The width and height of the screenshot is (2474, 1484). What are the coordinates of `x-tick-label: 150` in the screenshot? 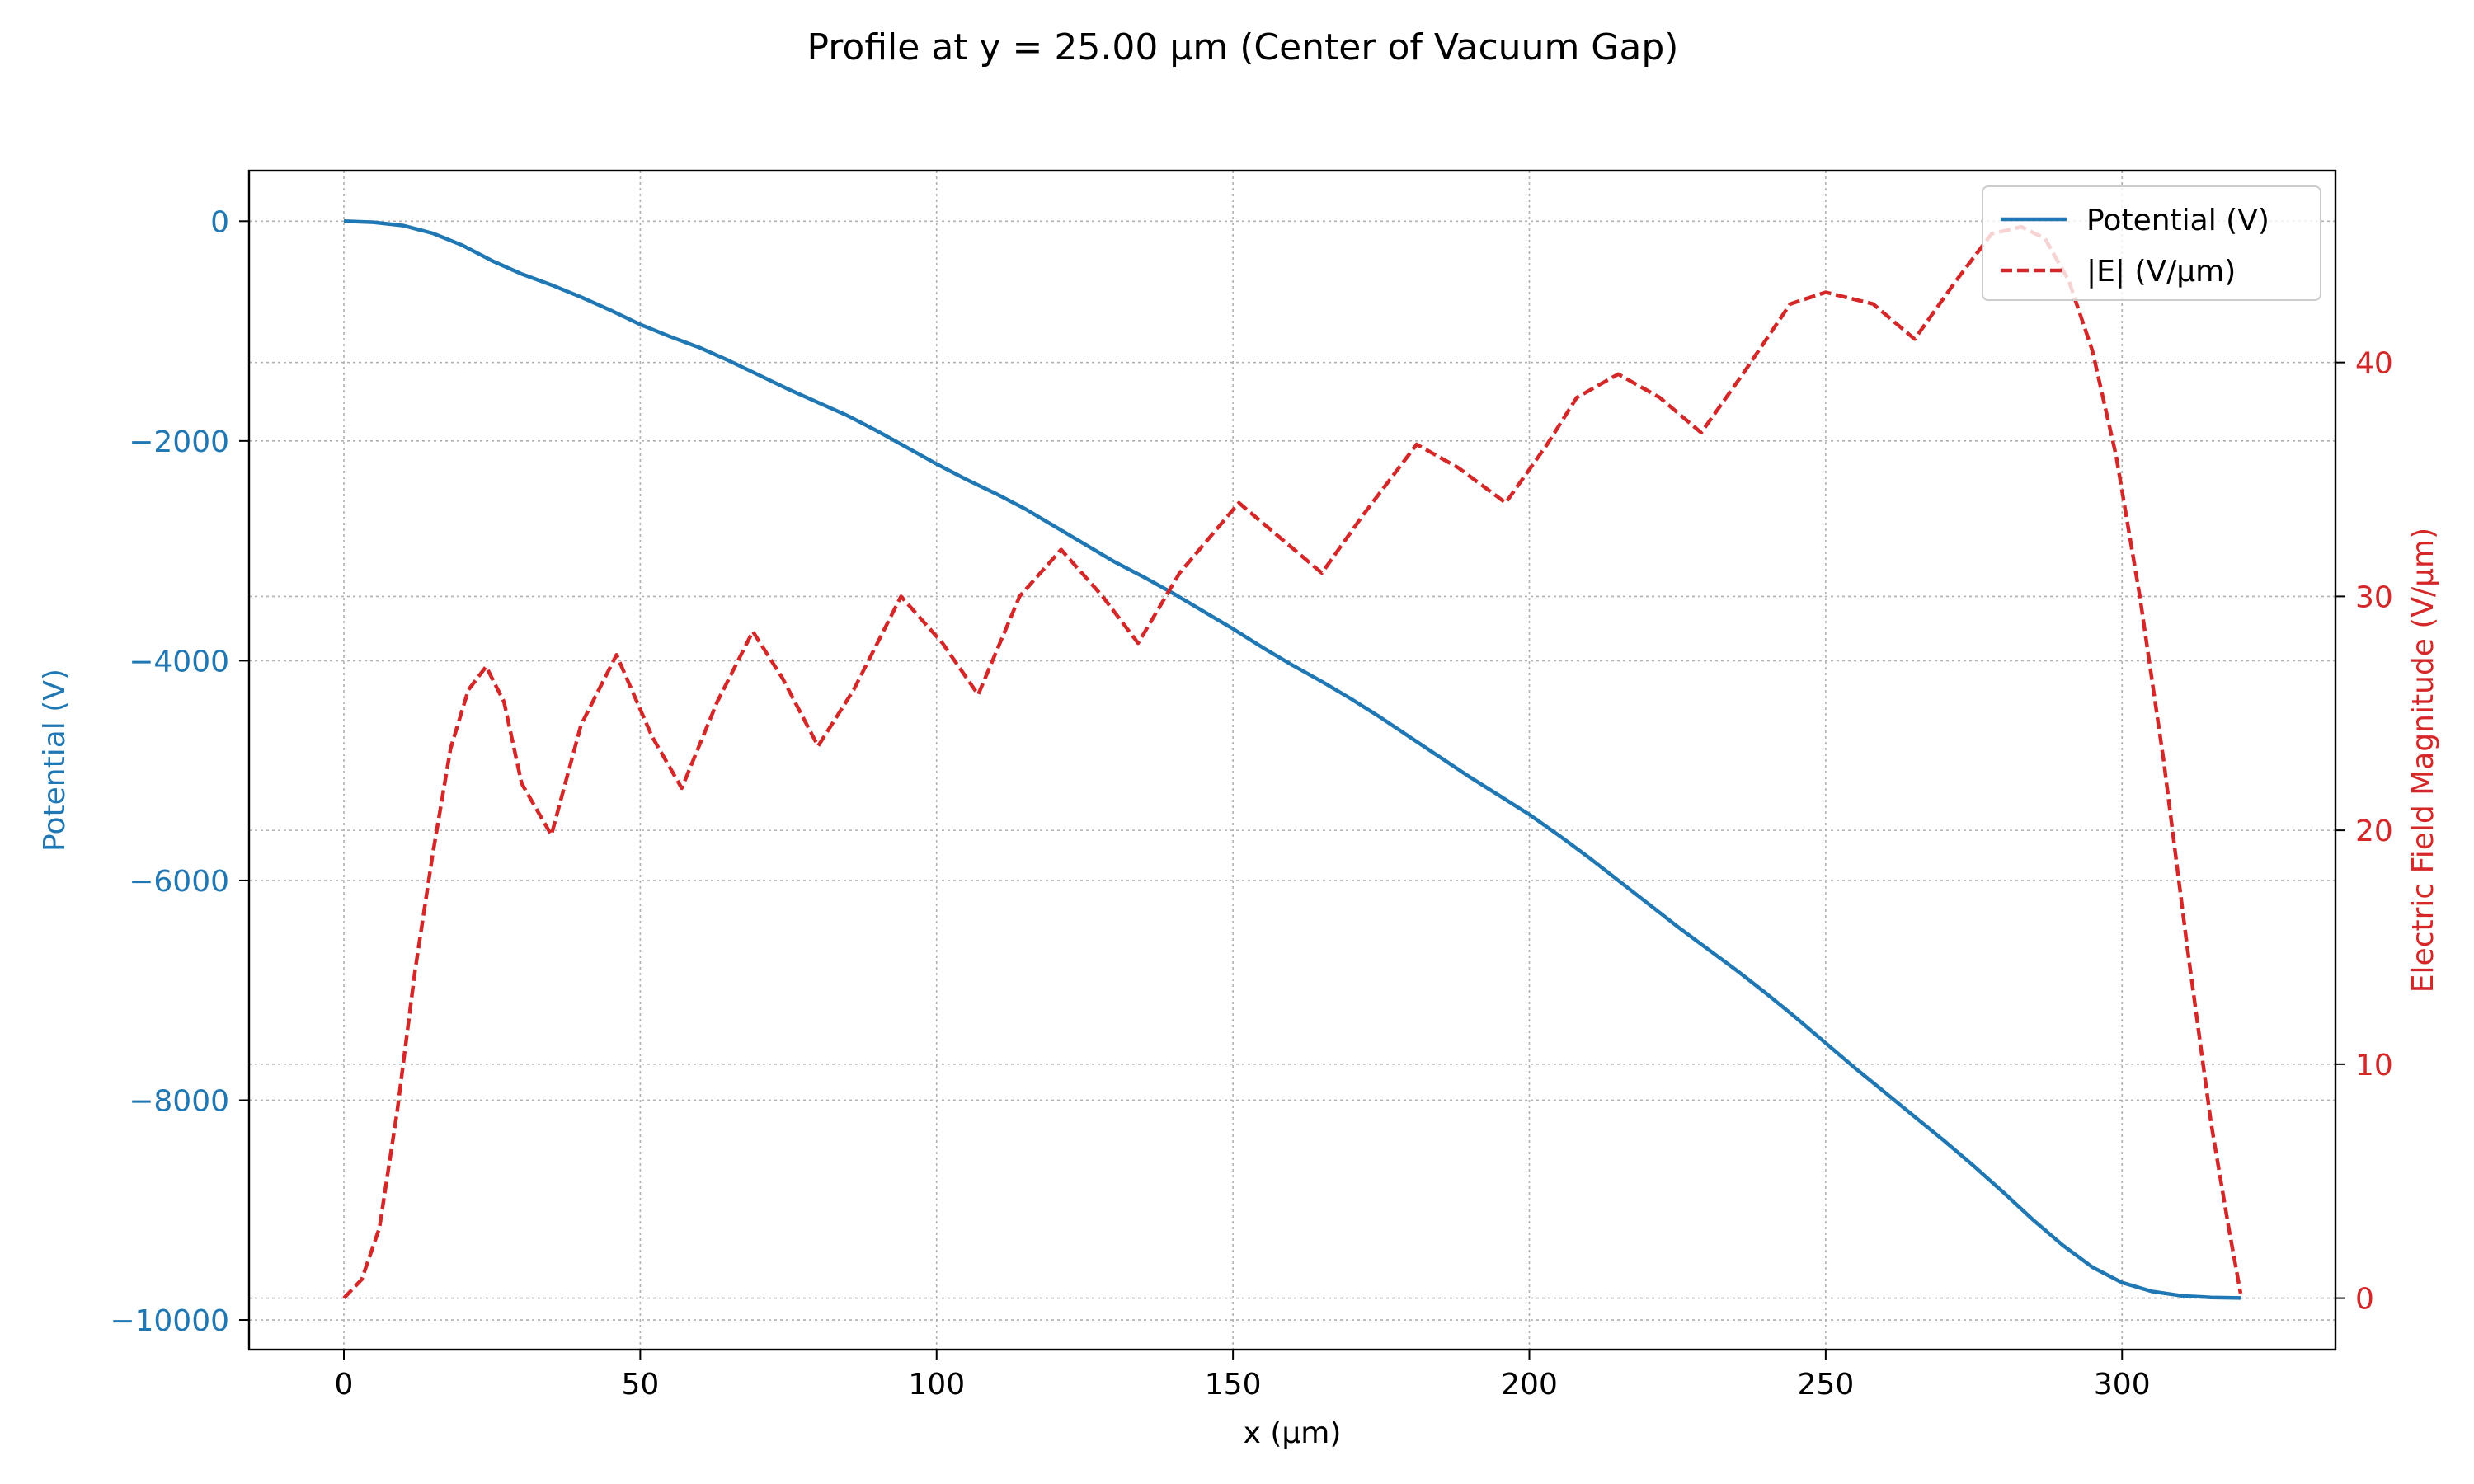 It's located at (1233, 1385).